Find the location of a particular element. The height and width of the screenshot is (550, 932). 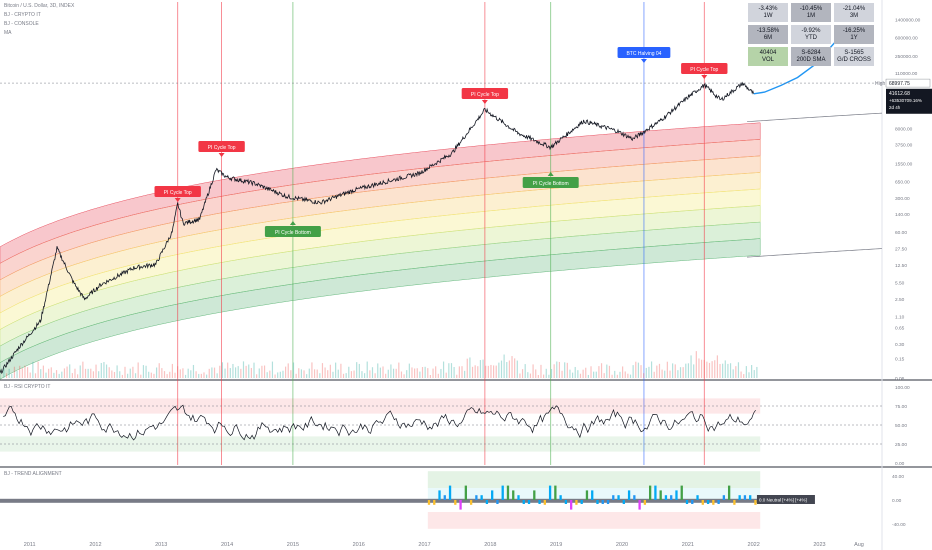

annotation-text: BTC Halving 04 is located at coordinates (643, 54).